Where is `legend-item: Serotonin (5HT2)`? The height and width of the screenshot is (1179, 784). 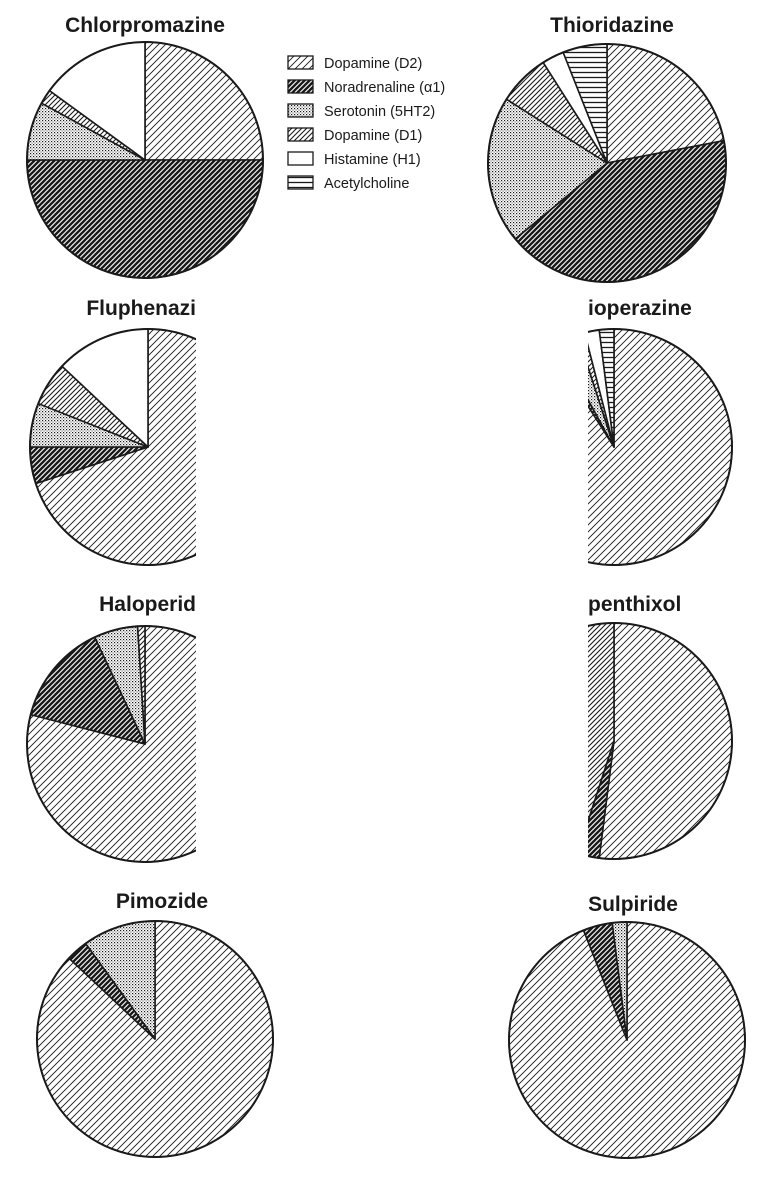
legend-item: Serotonin (5HT2) is located at coordinates (361, 111).